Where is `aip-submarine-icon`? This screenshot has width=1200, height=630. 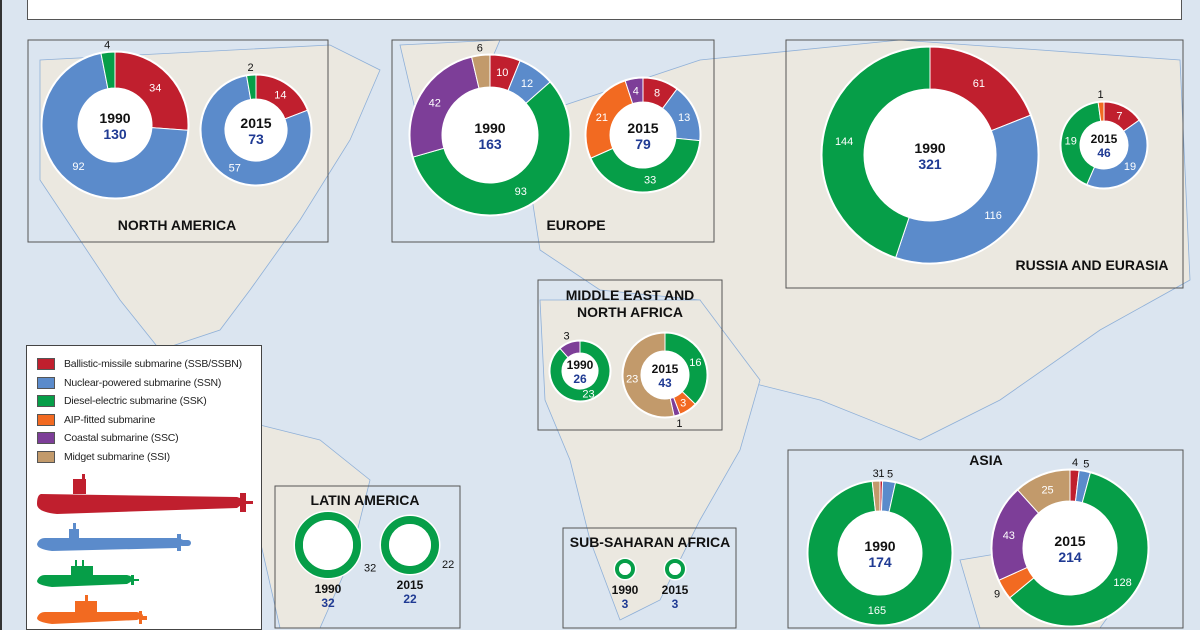 aip-submarine-icon is located at coordinates (92, 609).